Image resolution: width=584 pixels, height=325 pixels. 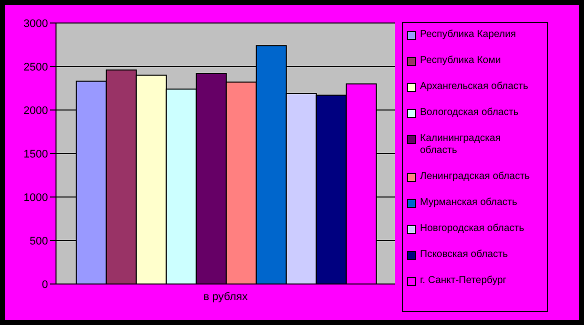 What do you see at coordinates (36, 67) in the screenshot?
I see `y-tick-label: 2500` at bounding box center [36, 67].